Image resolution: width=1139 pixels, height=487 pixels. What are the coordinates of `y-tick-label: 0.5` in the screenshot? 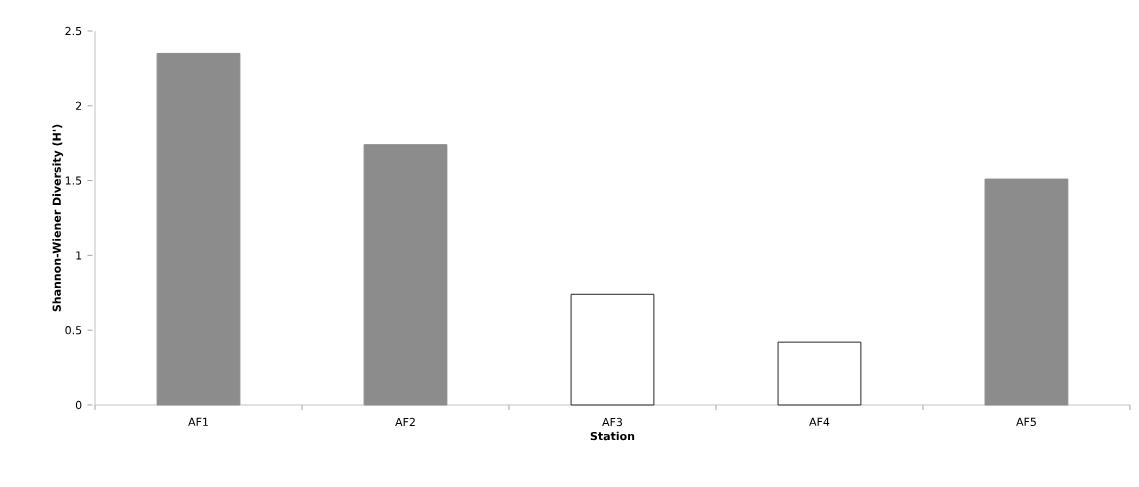 It's located at (73, 330).